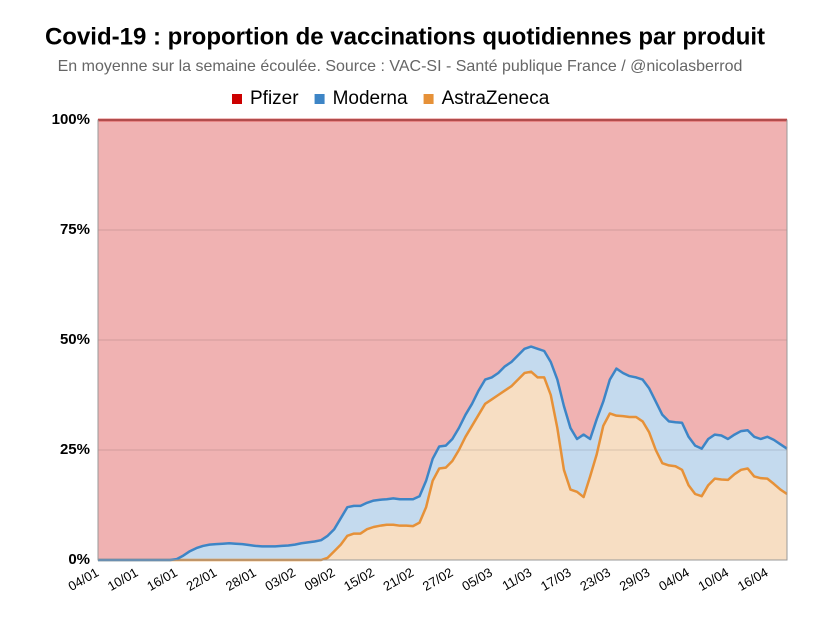 The image size is (822, 618). What do you see at coordinates (399, 579) in the screenshot?
I see `x-tick-label: 21/02` at bounding box center [399, 579].